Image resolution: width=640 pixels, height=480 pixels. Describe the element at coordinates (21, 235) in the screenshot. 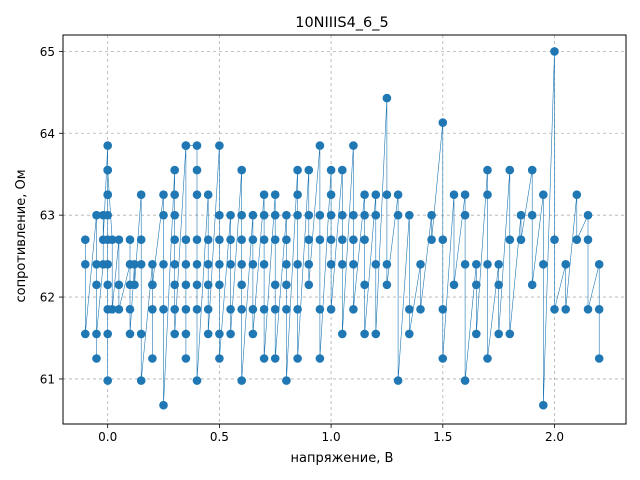

I see `y-axis-label: сопротивление, Ом` at that location.